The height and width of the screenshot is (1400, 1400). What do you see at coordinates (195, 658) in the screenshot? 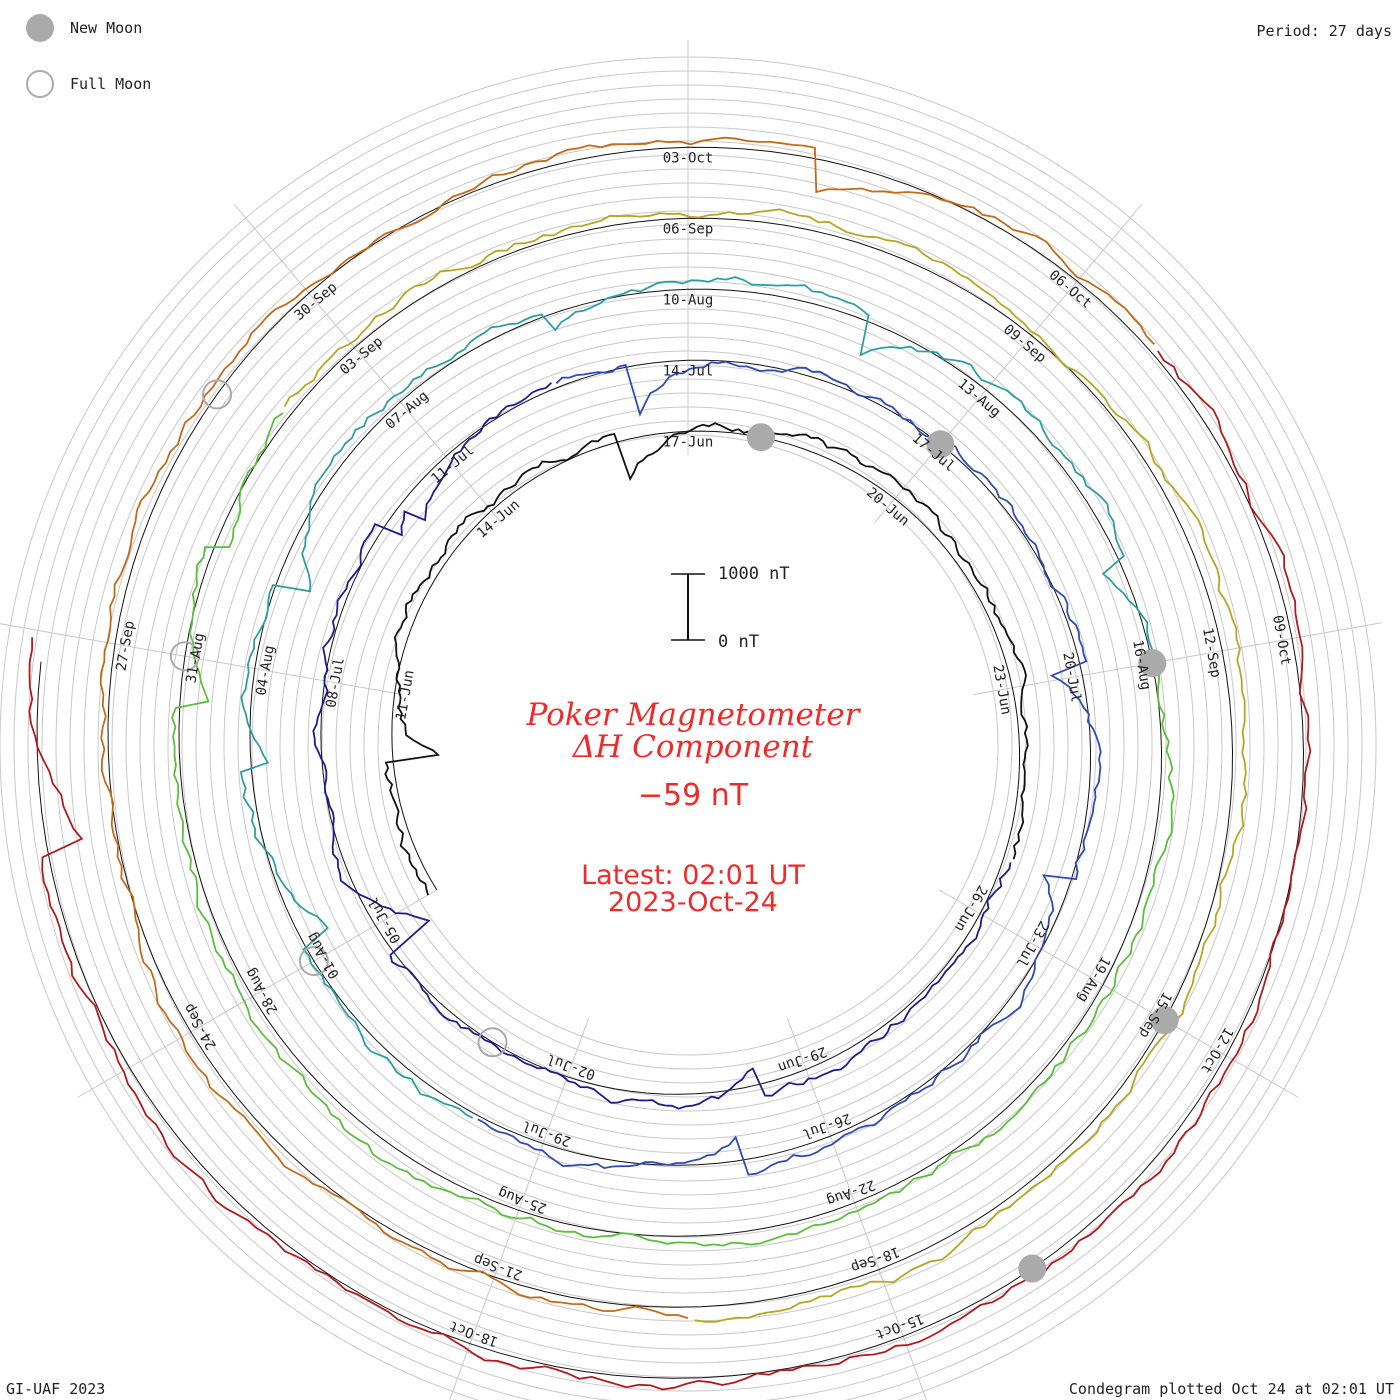
I see `date-label: 31-Aug` at bounding box center [195, 658].